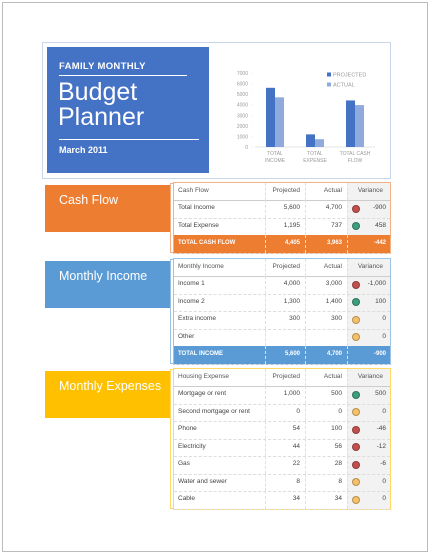 This screenshot has width=430, height=554. I want to click on cell: TOTAL INCOME, so click(200, 354).